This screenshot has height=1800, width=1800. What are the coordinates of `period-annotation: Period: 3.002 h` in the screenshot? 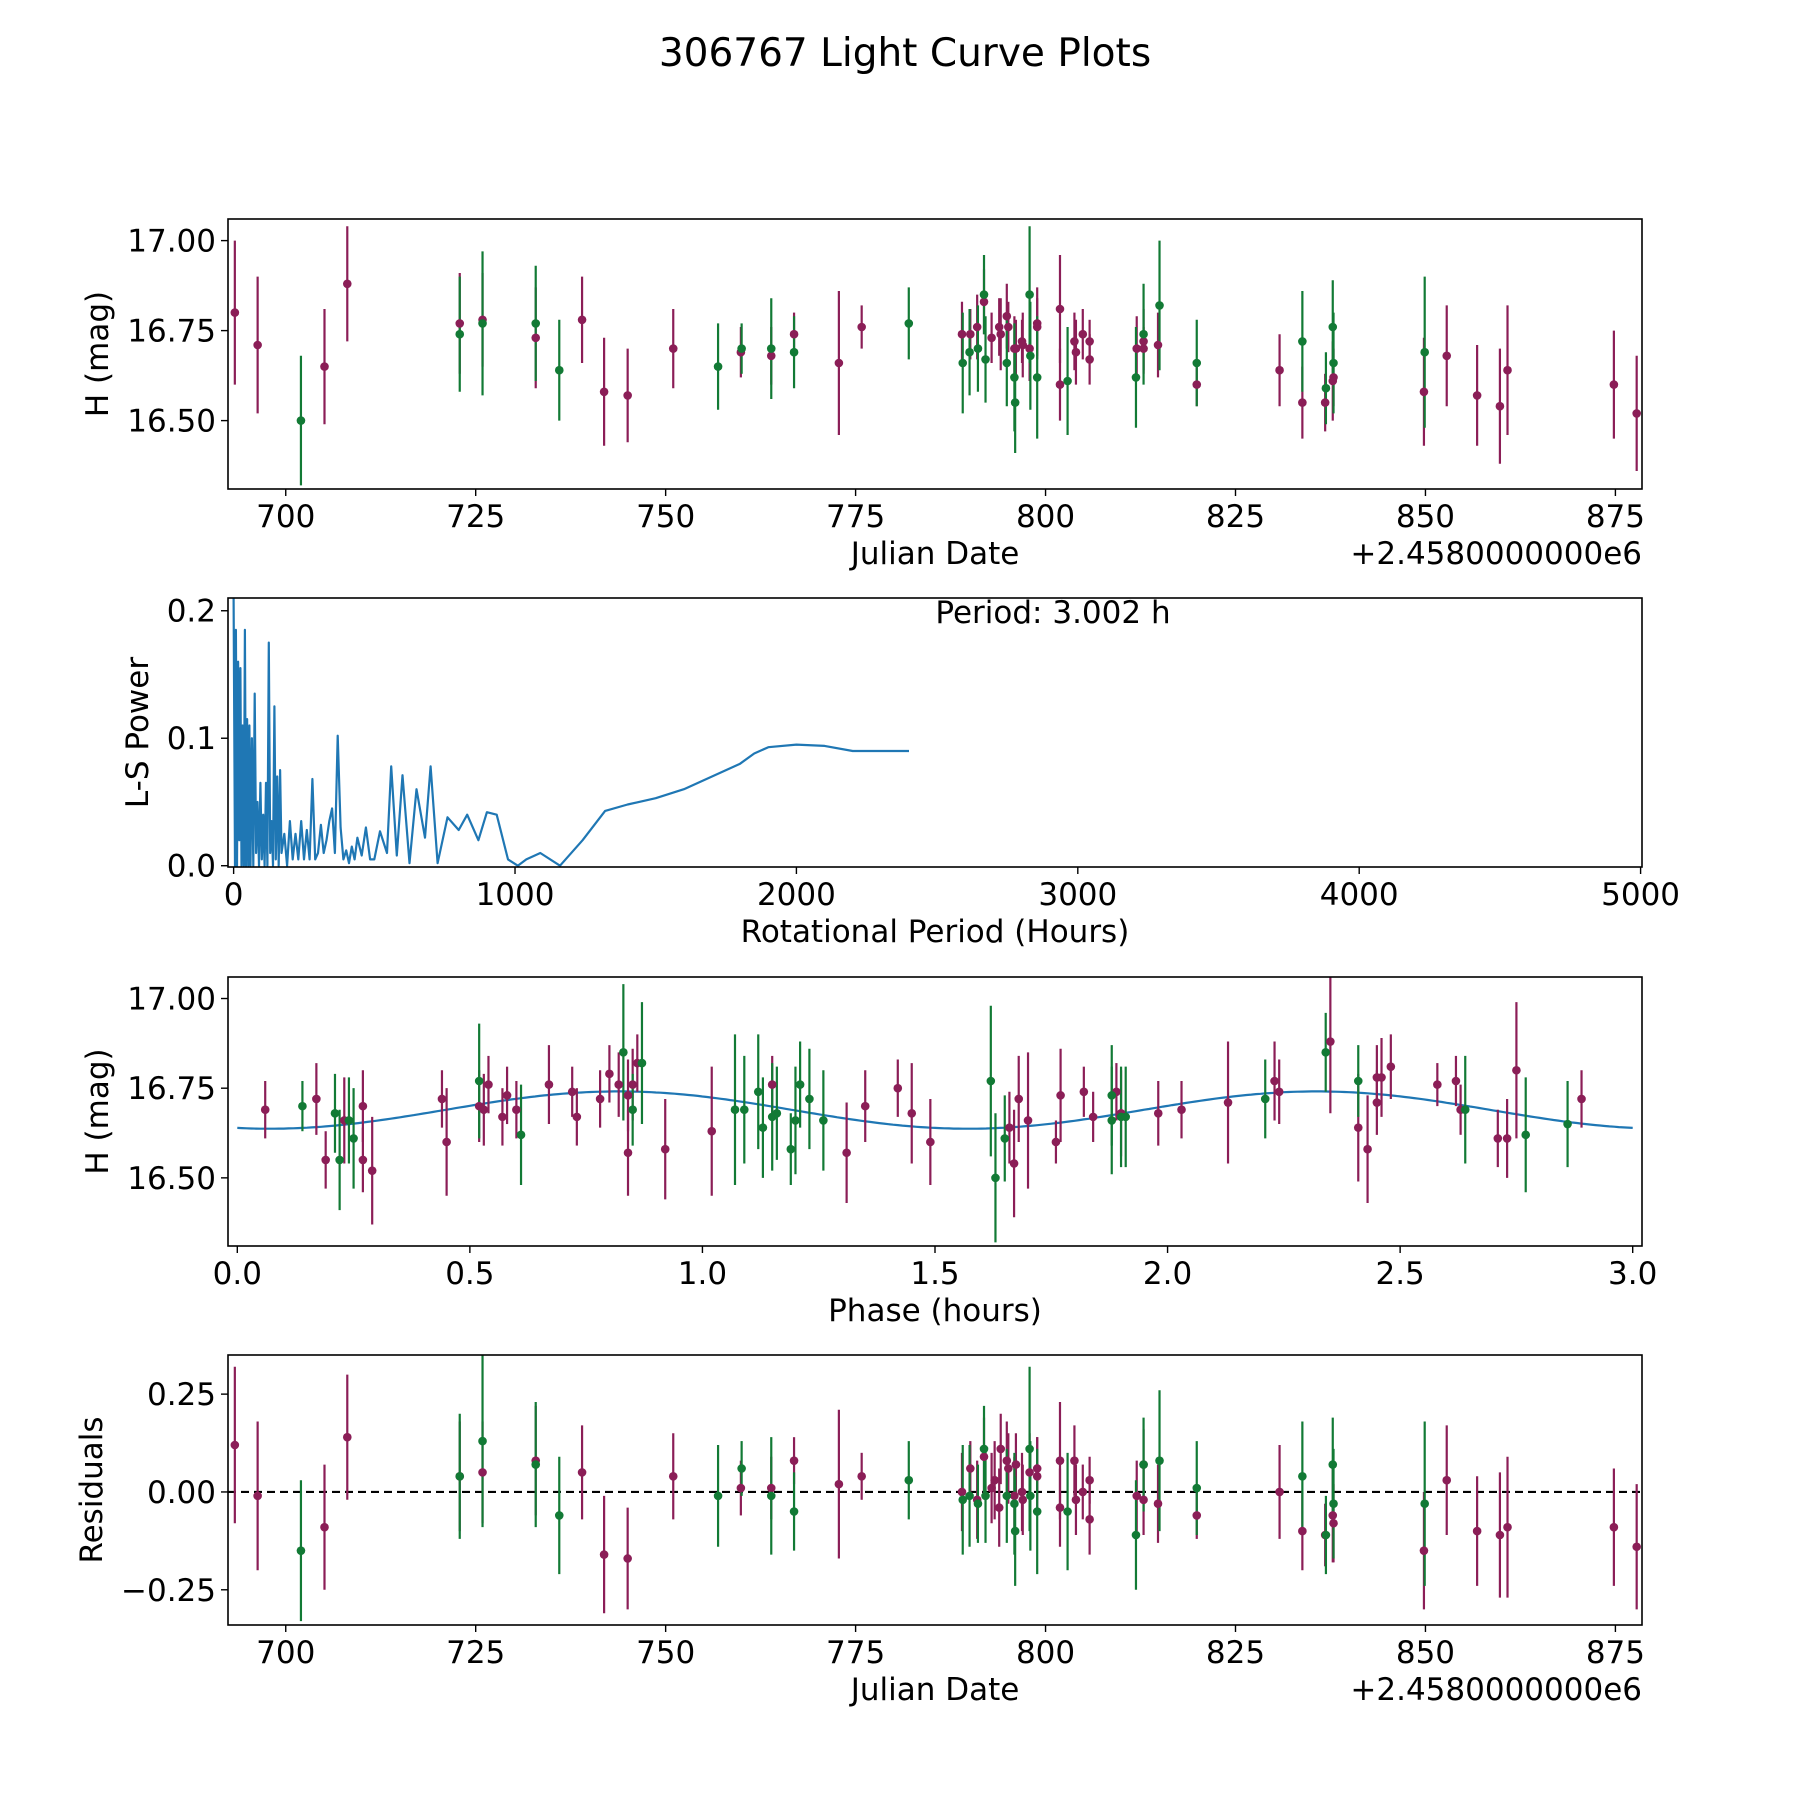 It's located at (1052, 613).